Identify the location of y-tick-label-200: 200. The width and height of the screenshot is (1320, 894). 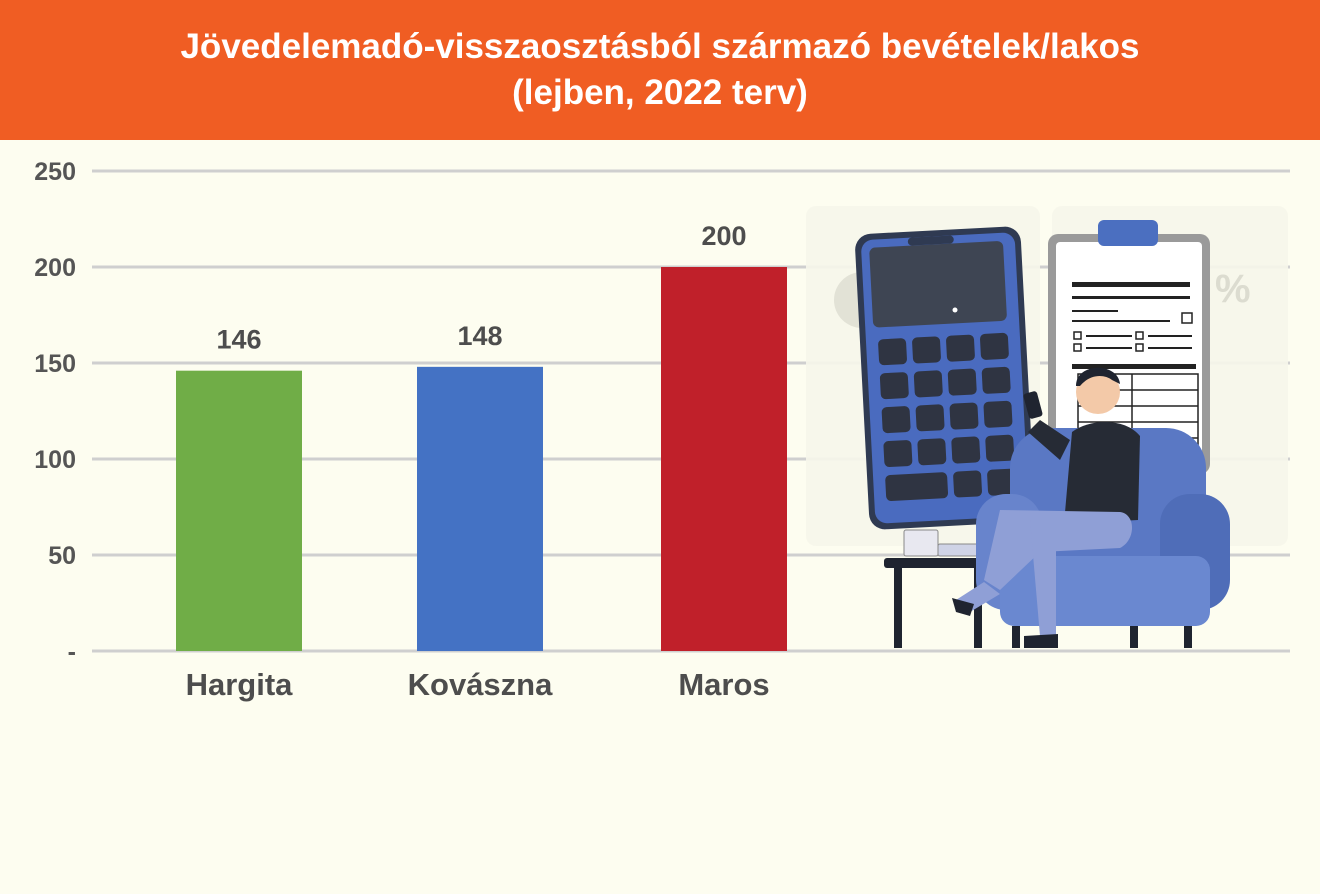
(55, 268).